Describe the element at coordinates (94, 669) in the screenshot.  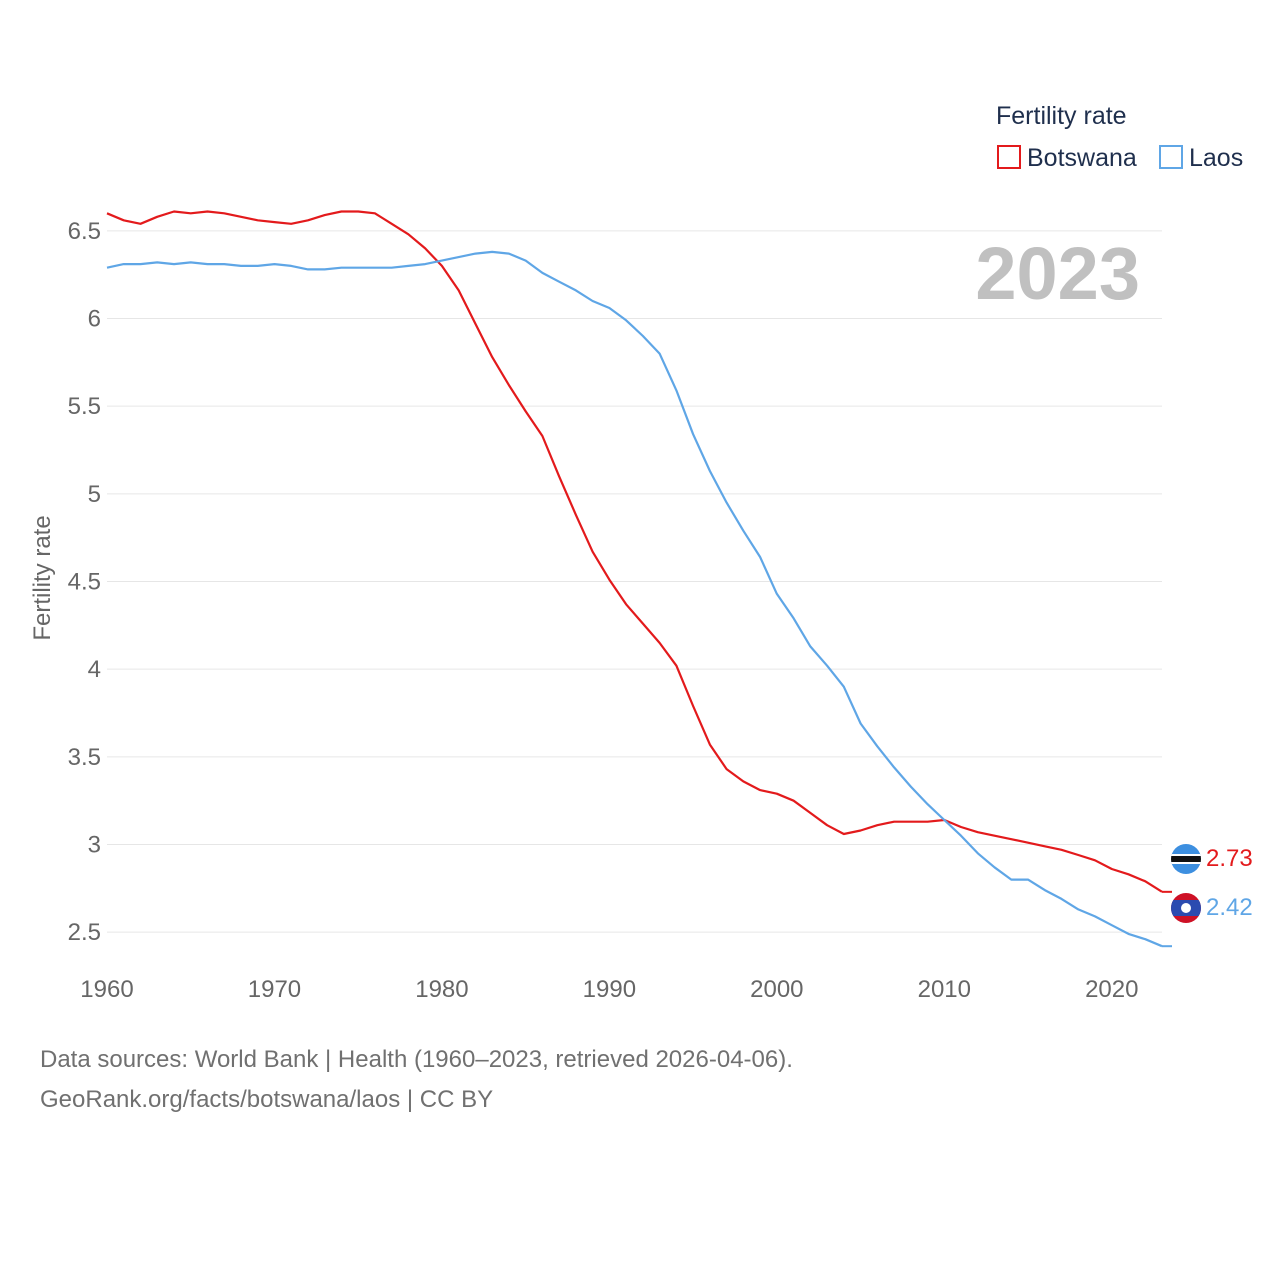
I see `y-tick-label: 4` at that location.